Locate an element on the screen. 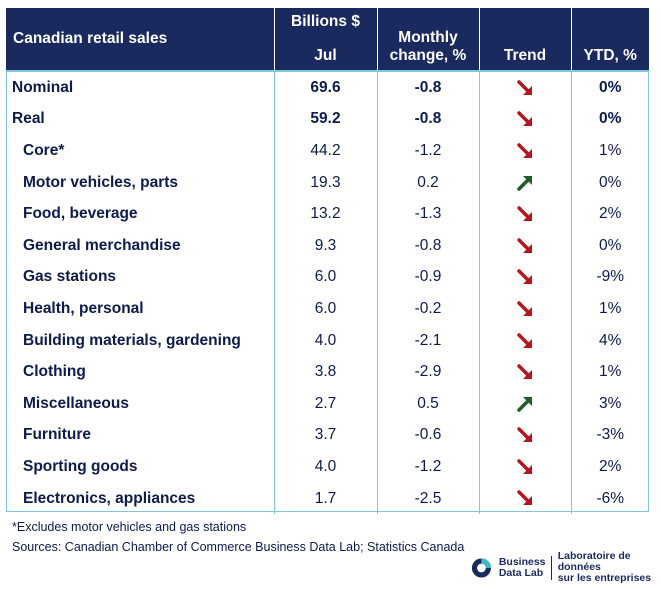 The width and height of the screenshot is (661, 589). row-label: Building materials, gardening is located at coordinates (140, 340).